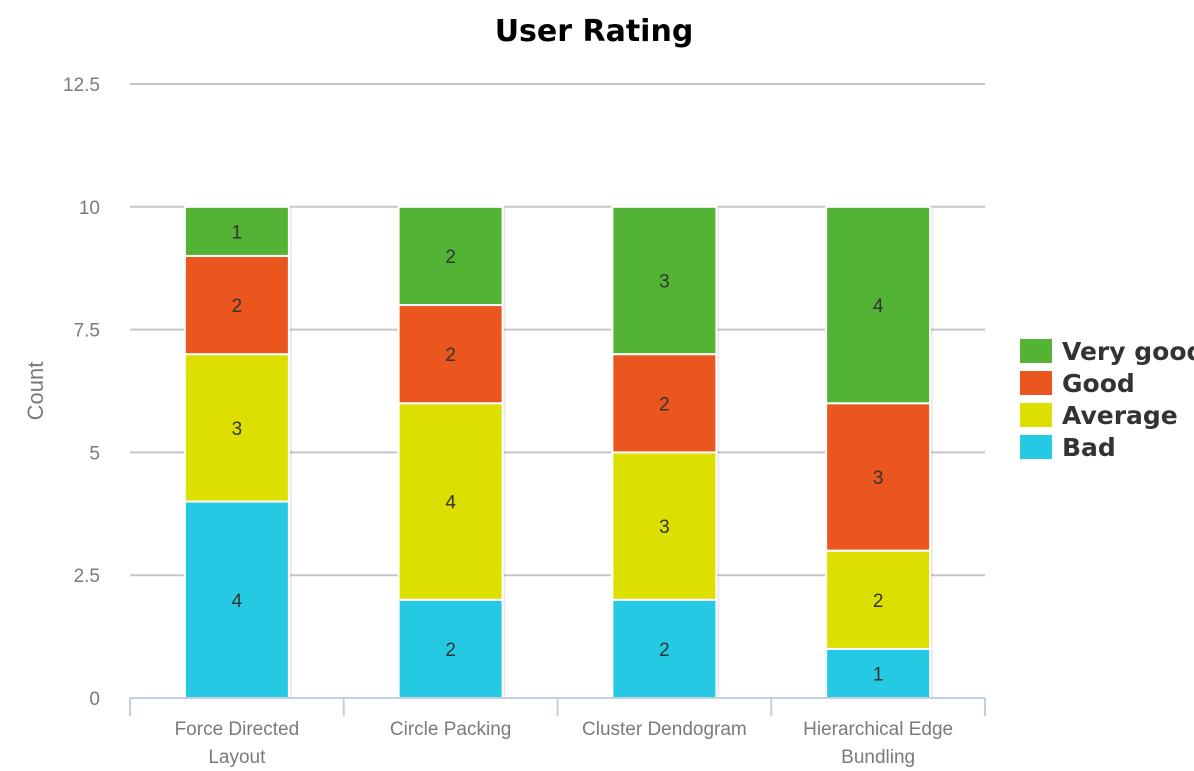 This screenshot has width=1194, height=771. Describe the element at coordinates (664, 729) in the screenshot. I see `x-category-label: Cluster Dendogram` at that location.